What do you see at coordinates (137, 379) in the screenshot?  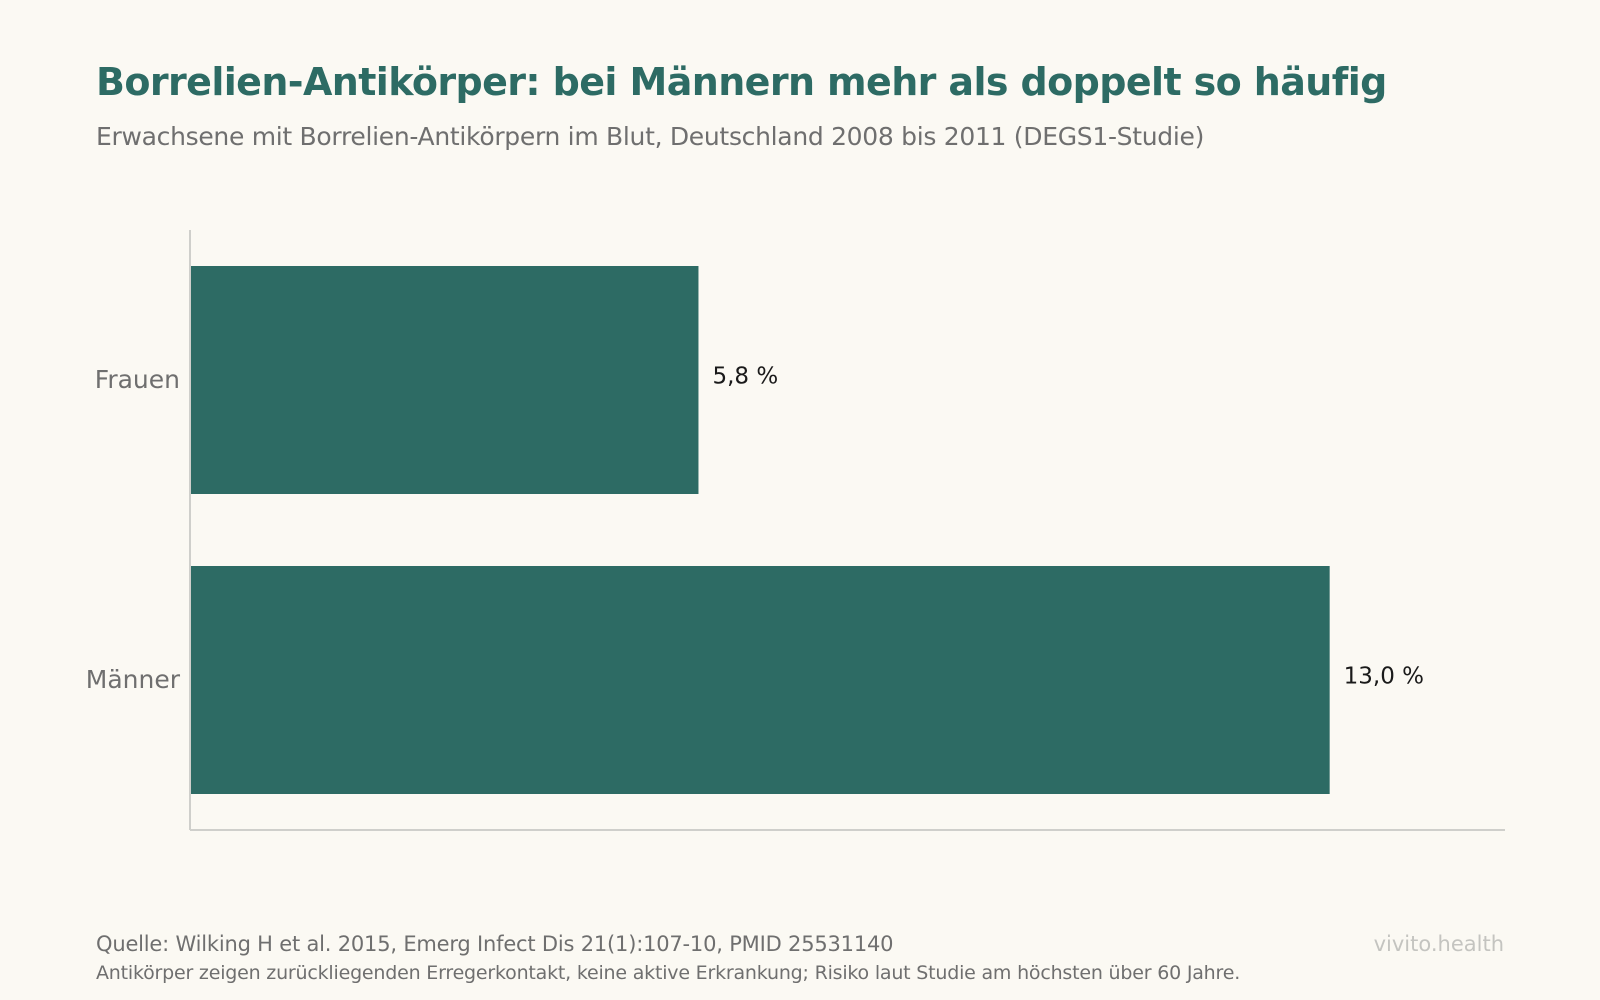 I see `category-label-0: Frauen` at bounding box center [137, 379].